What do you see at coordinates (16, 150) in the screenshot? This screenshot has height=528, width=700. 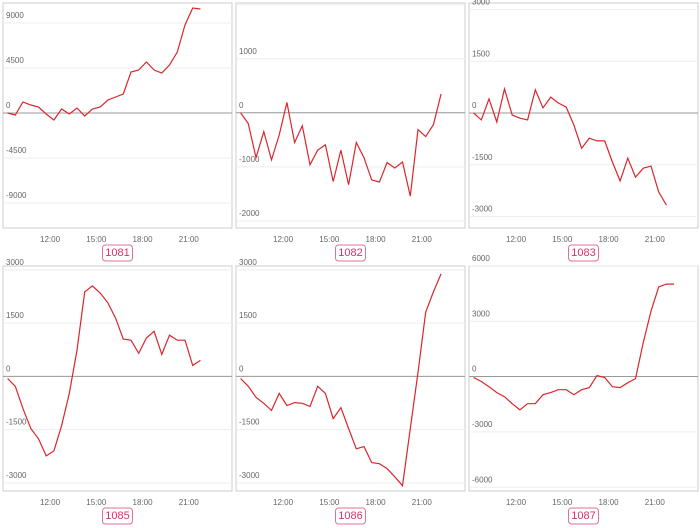 I see `y-tick-label: -4500` at bounding box center [16, 150].